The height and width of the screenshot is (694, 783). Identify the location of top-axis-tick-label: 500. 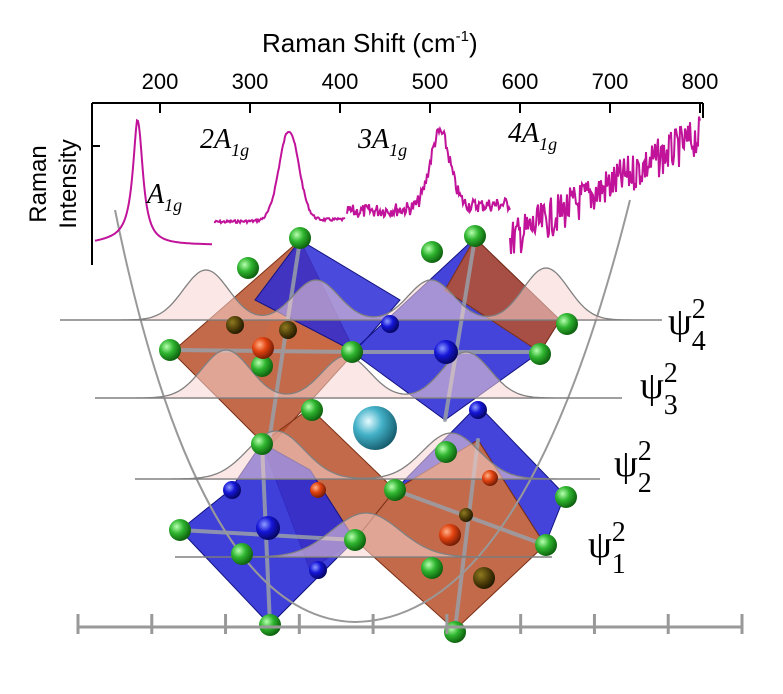
(430, 81).